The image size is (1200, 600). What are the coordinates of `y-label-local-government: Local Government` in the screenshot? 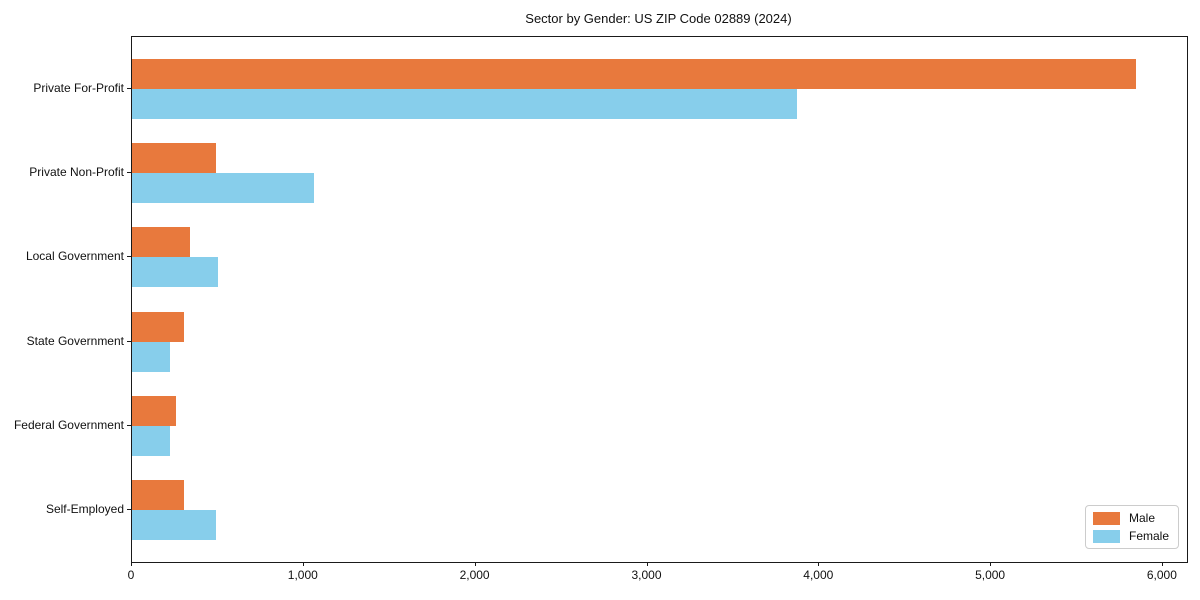 It's located at (74, 256).